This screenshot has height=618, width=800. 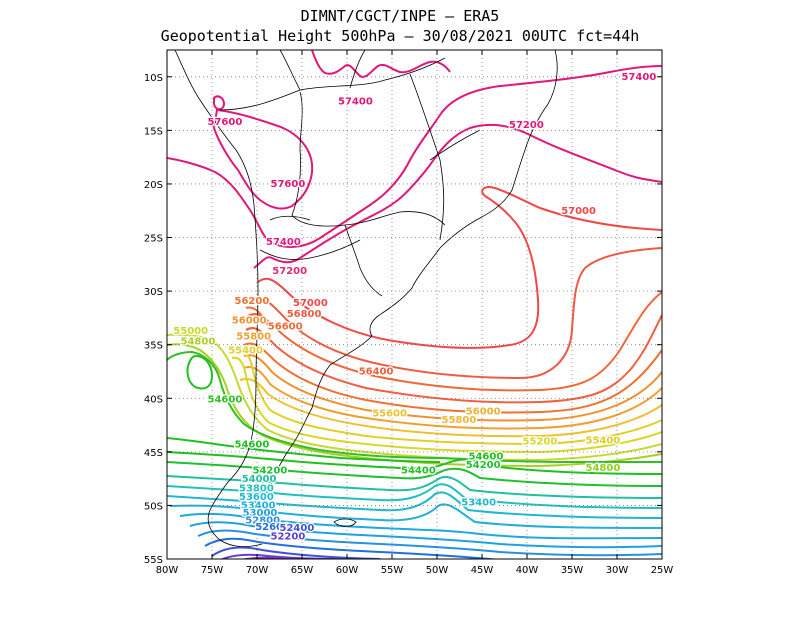 I want to click on lat-tick-label: 15S, so click(x=153, y=131).